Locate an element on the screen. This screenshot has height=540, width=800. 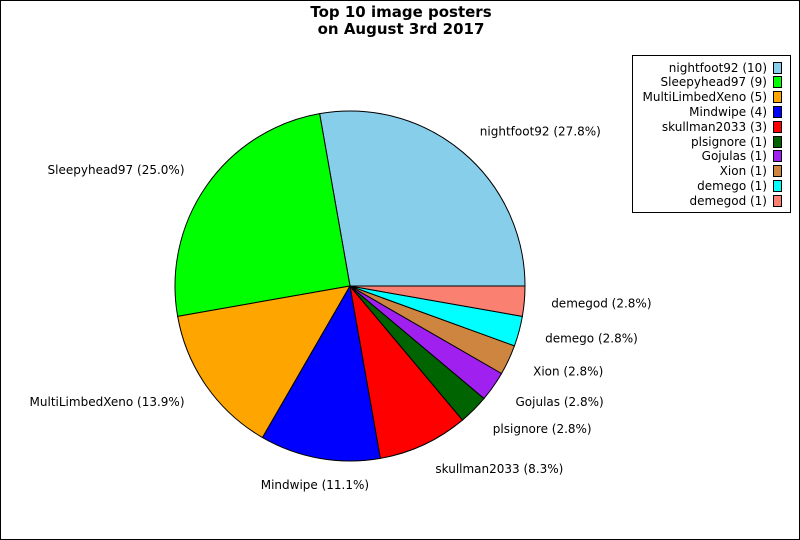
slice-label-Gojulas: Gojulas (2.8%) is located at coordinates (560, 402).